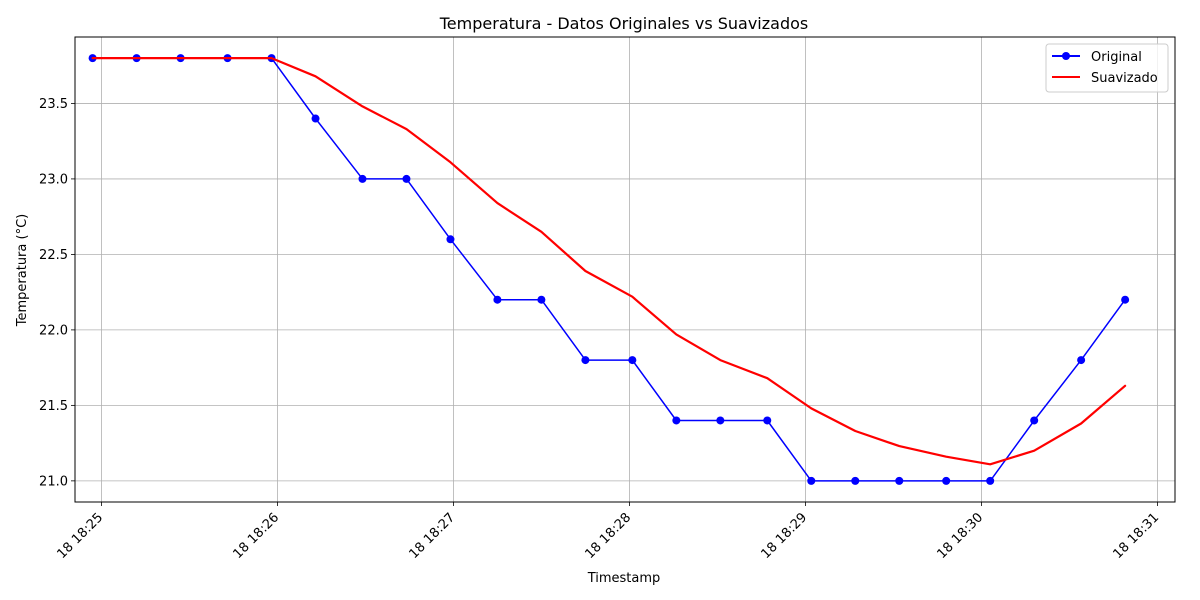  What do you see at coordinates (257, 536) in the screenshot?
I see `x-tick-label: 18 18:26` at bounding box center [257, 536].